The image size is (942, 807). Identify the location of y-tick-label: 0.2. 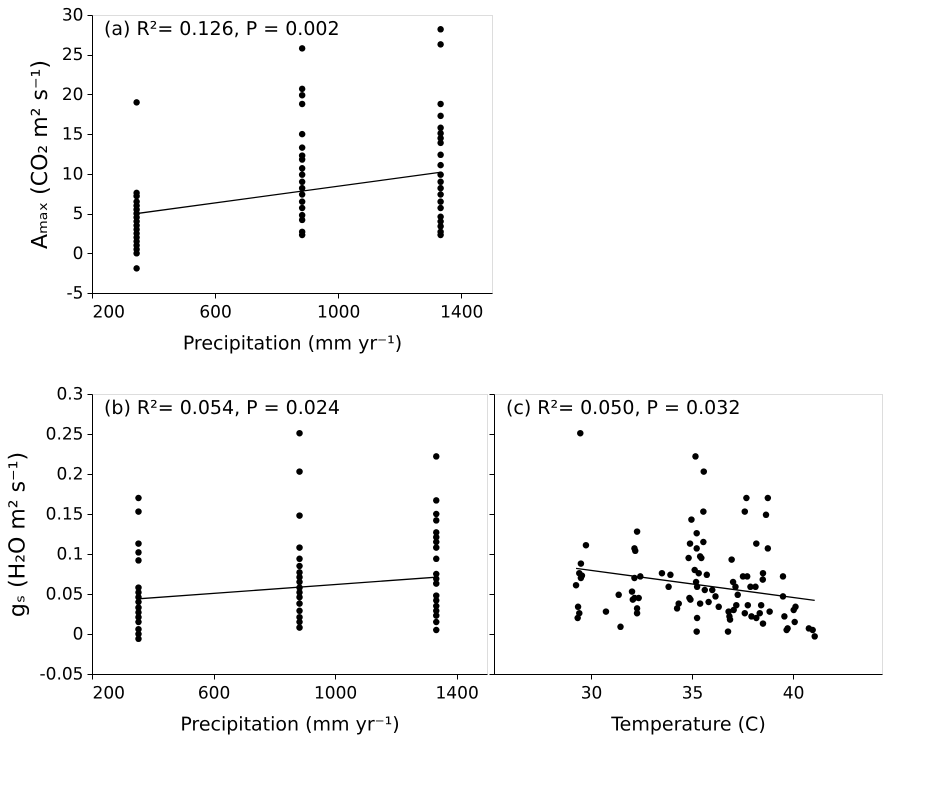
(70, 474).